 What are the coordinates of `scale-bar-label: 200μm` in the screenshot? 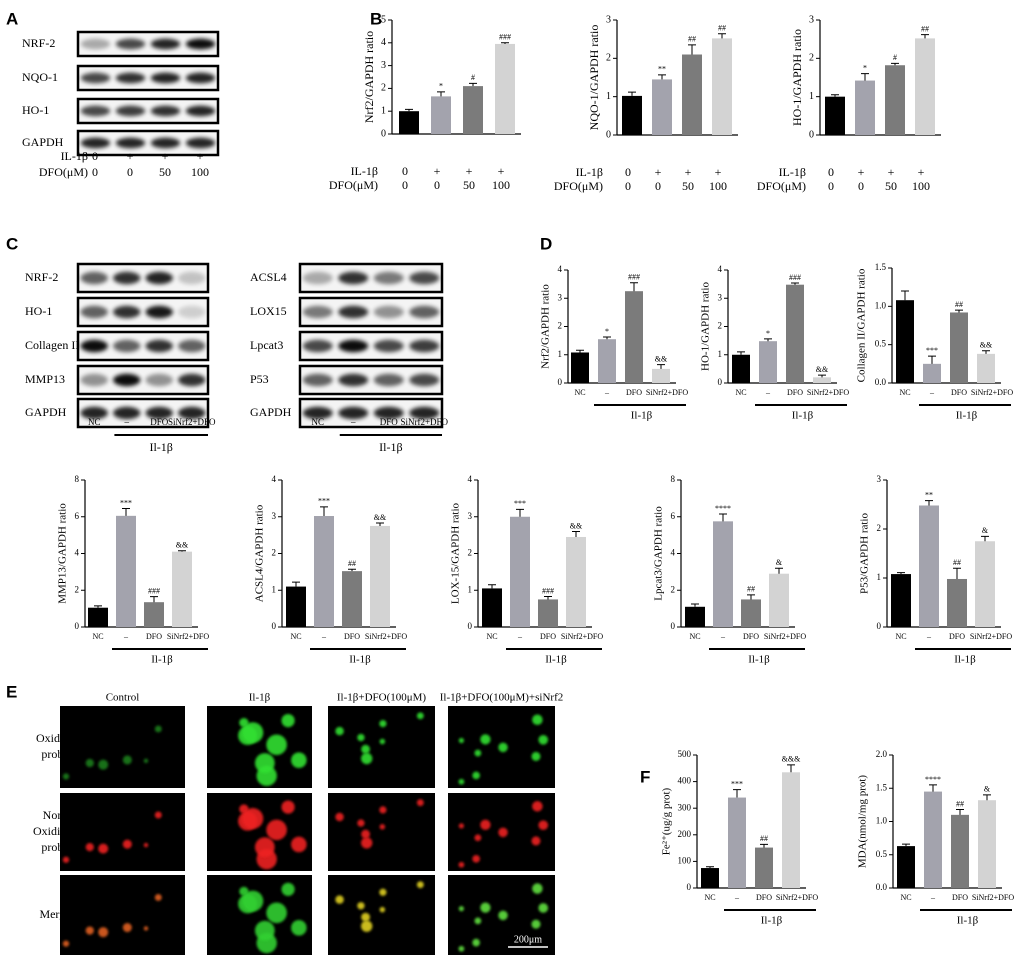 It's located at (528, 939).